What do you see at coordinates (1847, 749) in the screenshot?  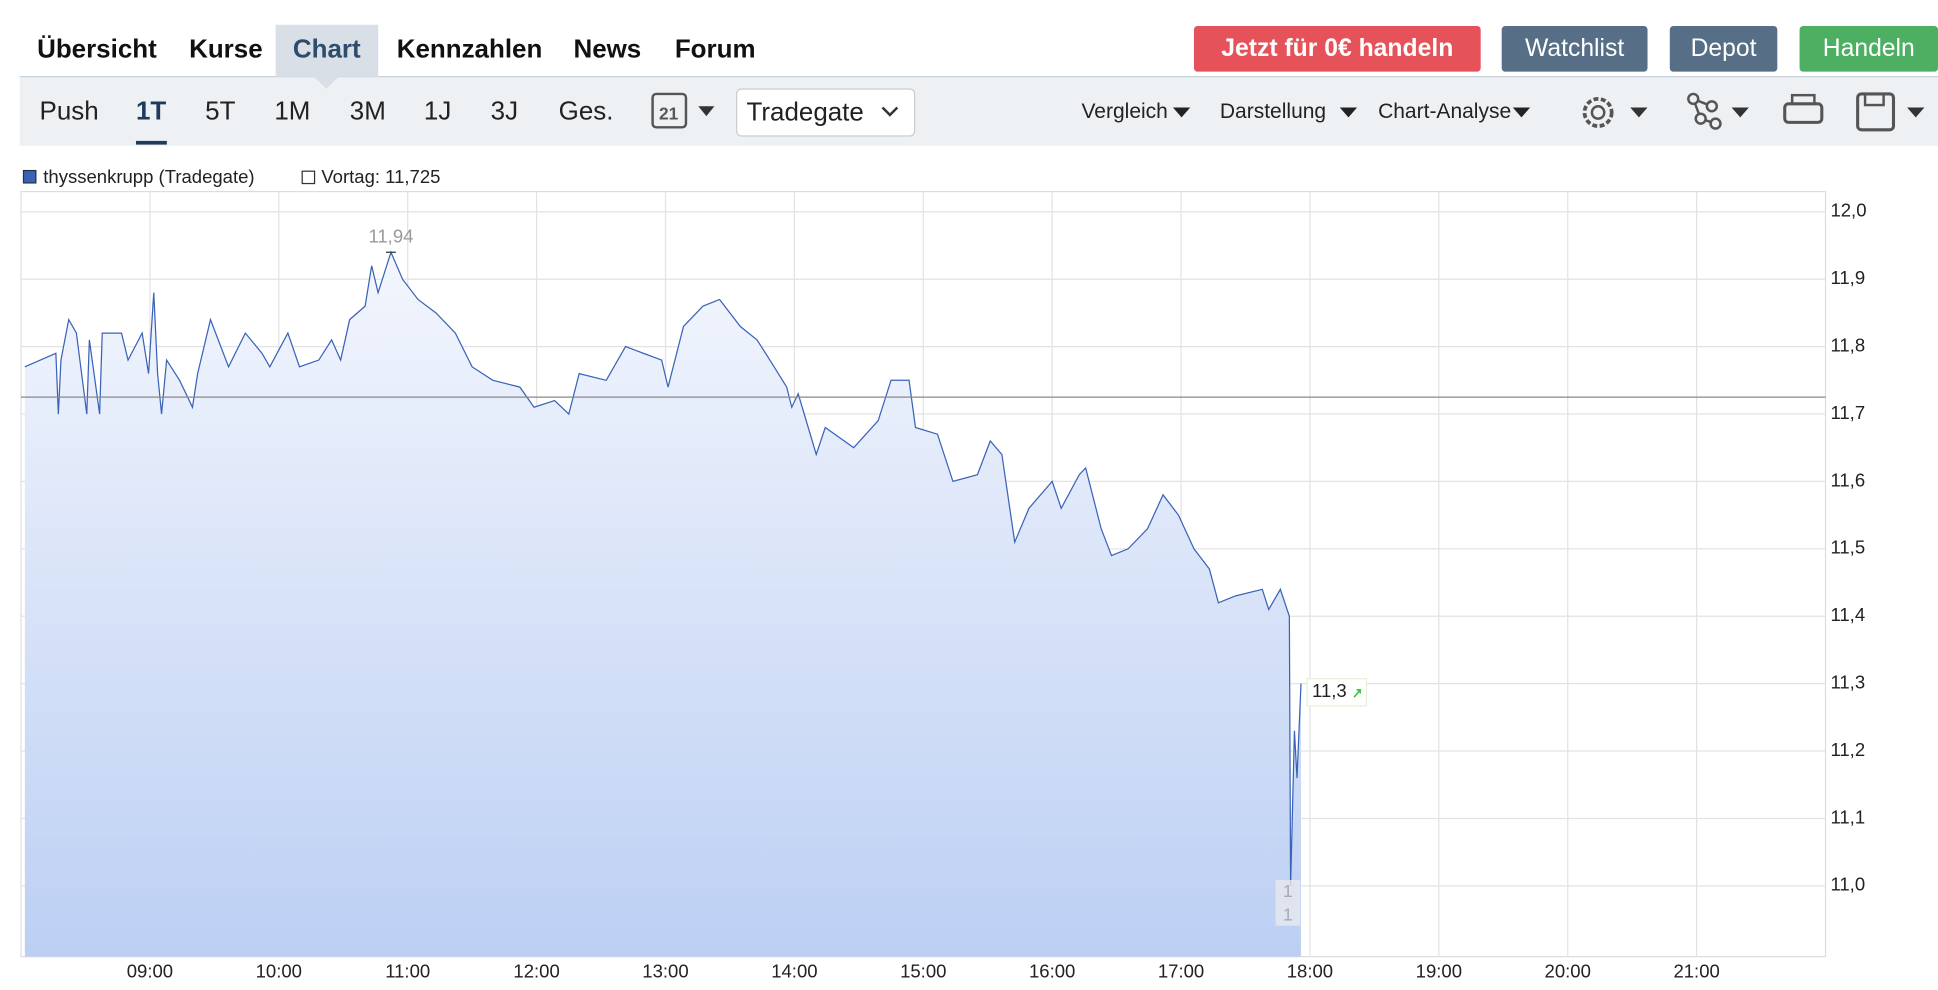 I see `y-tick-label: 11,2` at bounding box center [1847, 749].